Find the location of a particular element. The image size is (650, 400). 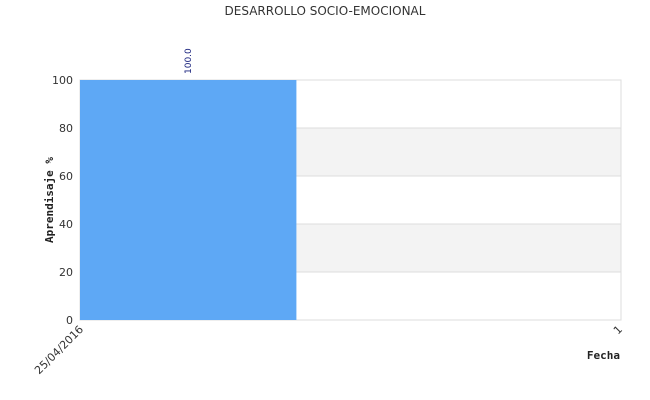

y-tick-label: 20 is located at coordinates (66, 272).